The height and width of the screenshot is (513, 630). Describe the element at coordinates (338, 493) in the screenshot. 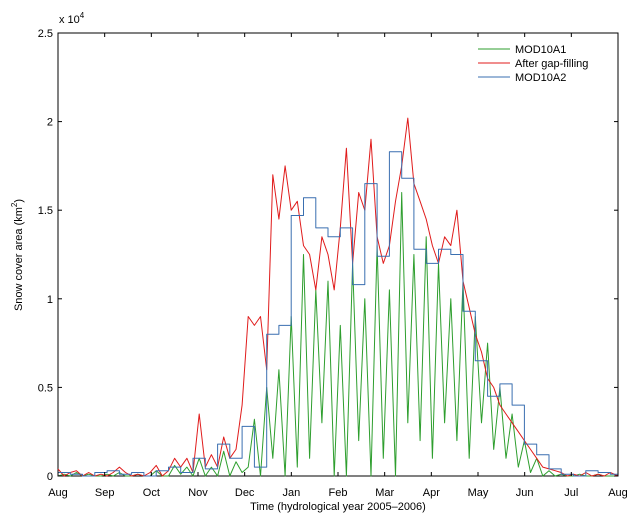

I see `x-tick-label: Feb` at that location.